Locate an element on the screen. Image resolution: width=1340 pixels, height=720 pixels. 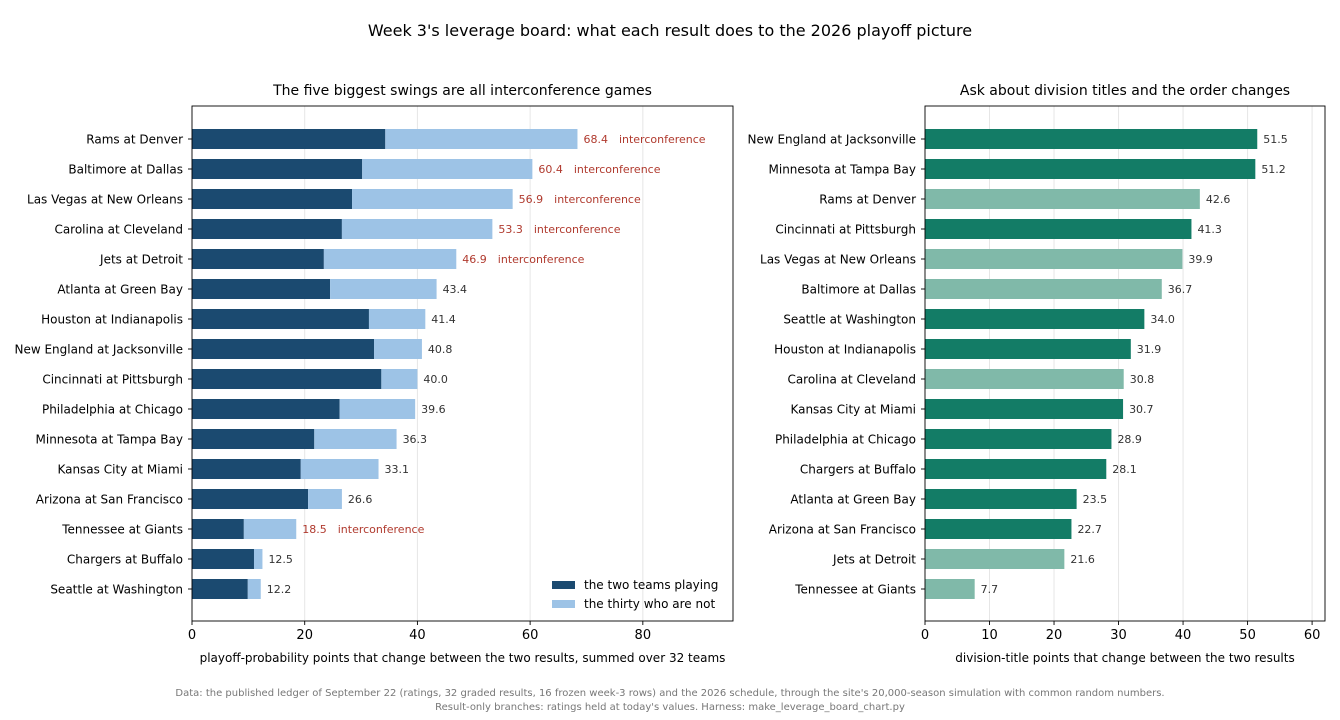
right-category-label: Carolina at Cleveland is located at coordinates (851, 380).